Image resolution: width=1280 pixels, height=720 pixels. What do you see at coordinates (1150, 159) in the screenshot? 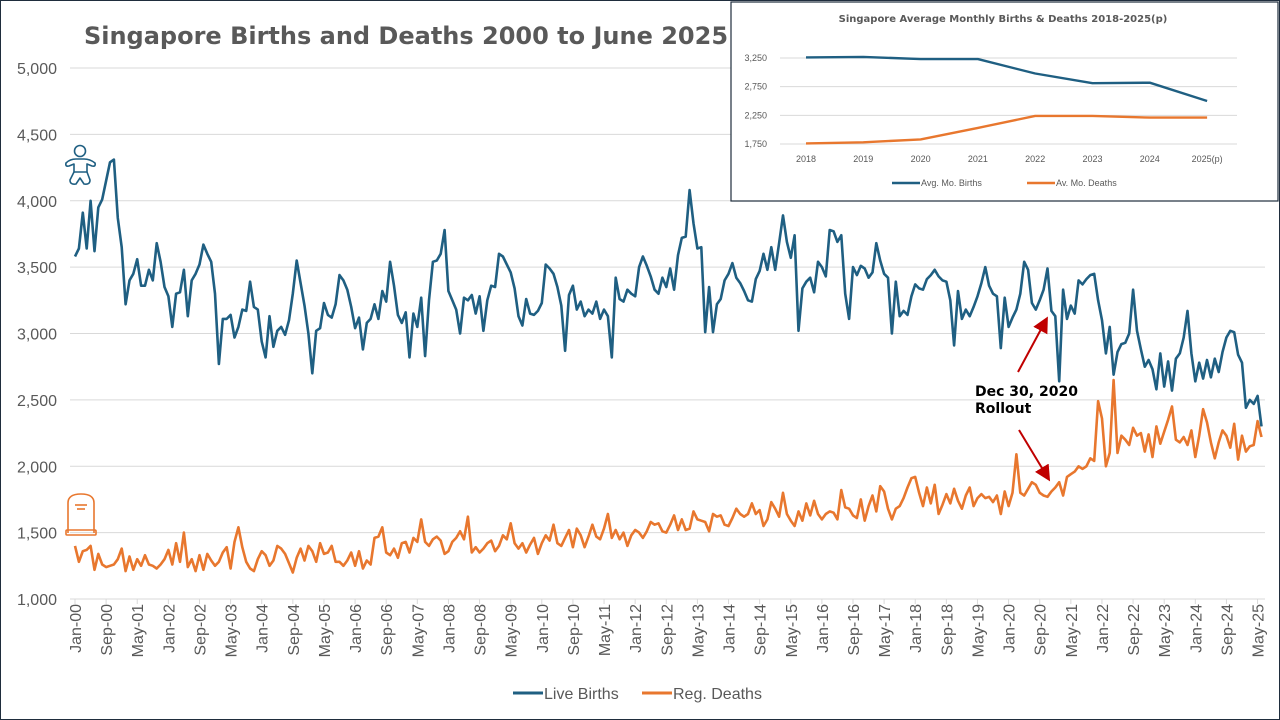
I see `inset-x-tick-label: 2024` at bounding box center [1150, 159].